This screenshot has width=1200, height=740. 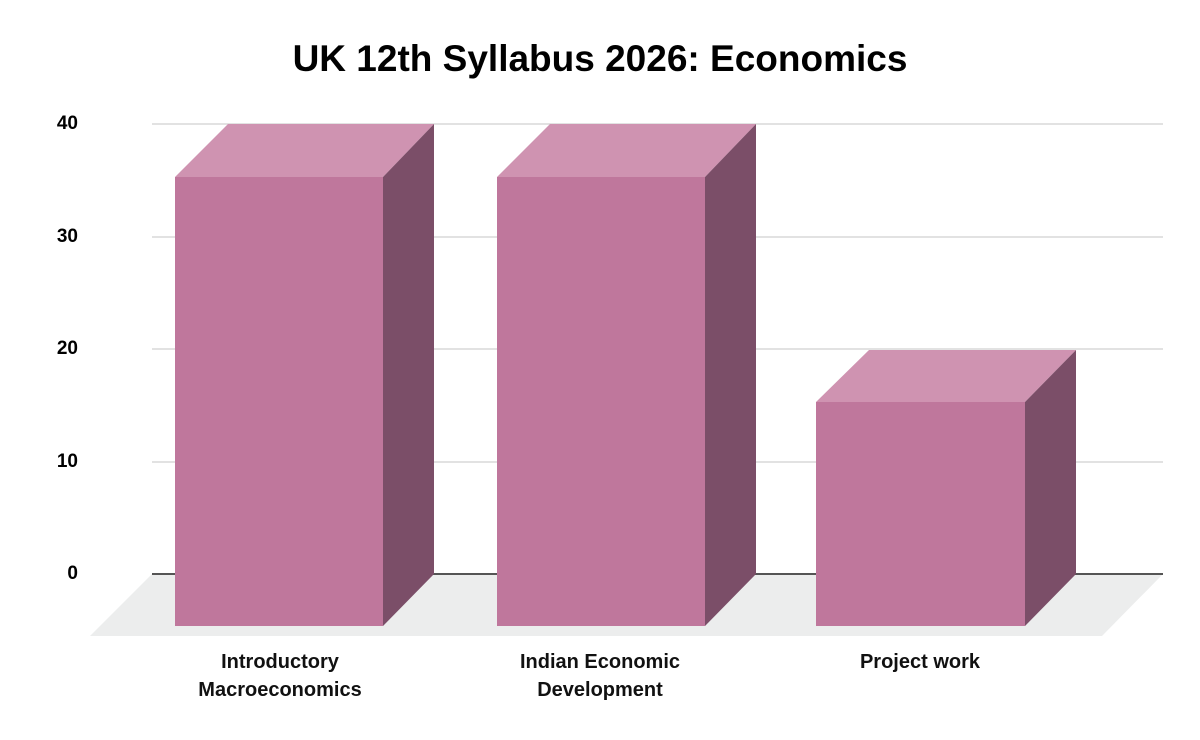 What do you see at coordinates (600, 676) in the screenshot?
I see `x-label-indian-economic-development: Indian Economic Development` at bounding box center [600, 676].